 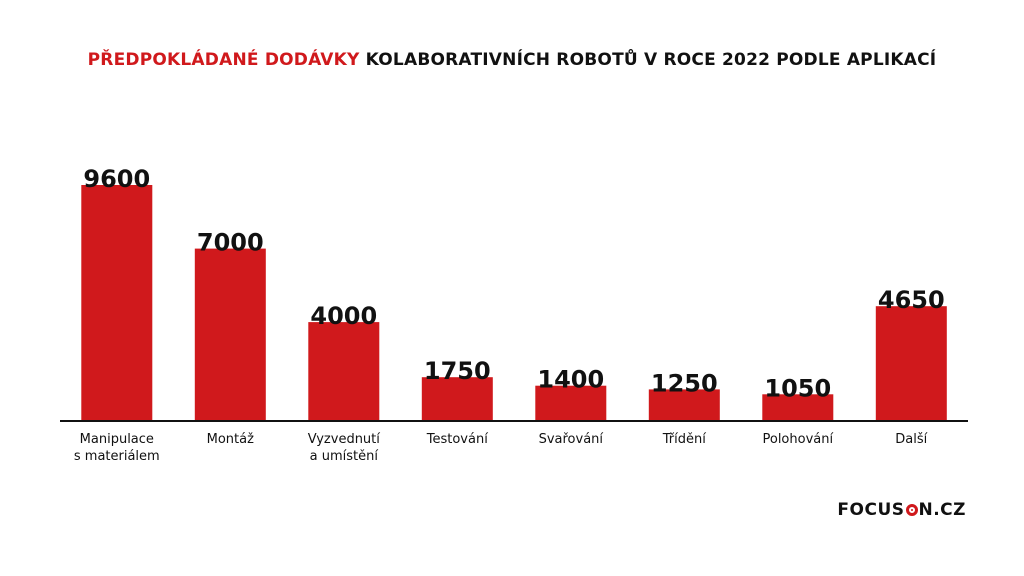 What do you see at coordinates (570, 380) in the screenshot?
I see `bar-value-label: 1400` at bounding box center [570, 380].